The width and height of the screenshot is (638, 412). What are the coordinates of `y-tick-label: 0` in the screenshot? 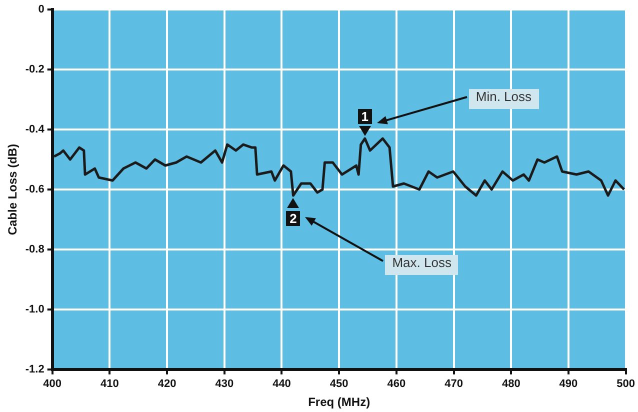 It's located at (41, 10).